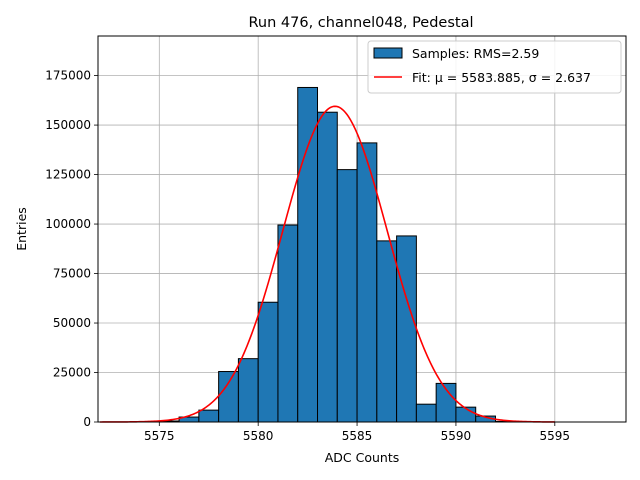 This screenshot has height=480, width=640. Describe the element at coordinates (555, 436) in the screenshot. I see `x-tick-label: 5595` at that location.